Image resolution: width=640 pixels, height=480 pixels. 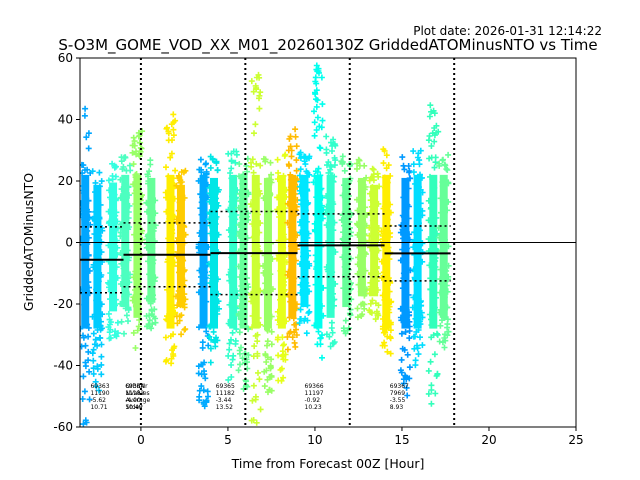 What do you see at coordinates (65, 58) in the screenshot?
I see `y-tick-label: 60` at bounding box center [65, 58].